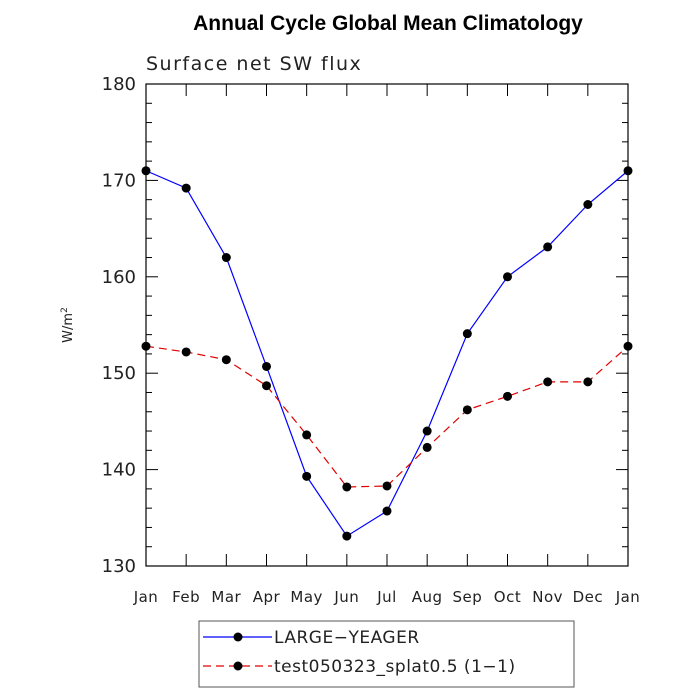 Image resolution: width=700 pixels, height=700 pixels. I want to click on x-tick-label: Aug, so click(427, 597).